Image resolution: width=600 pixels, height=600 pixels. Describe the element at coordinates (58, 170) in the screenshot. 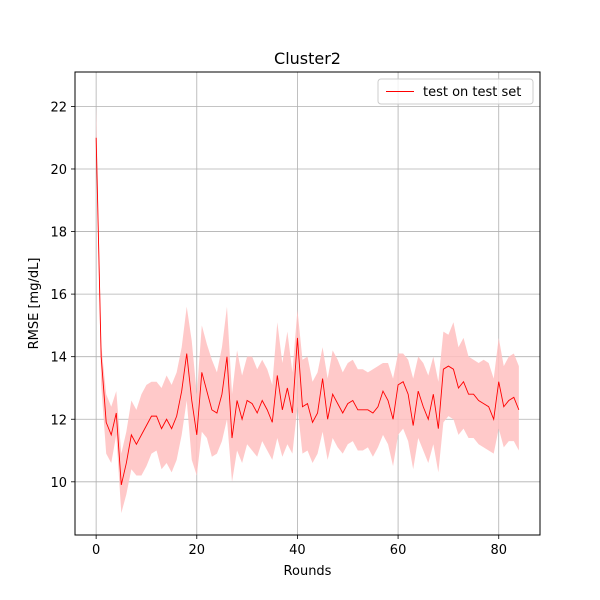

I see `y-tick-label: 20` at that location.